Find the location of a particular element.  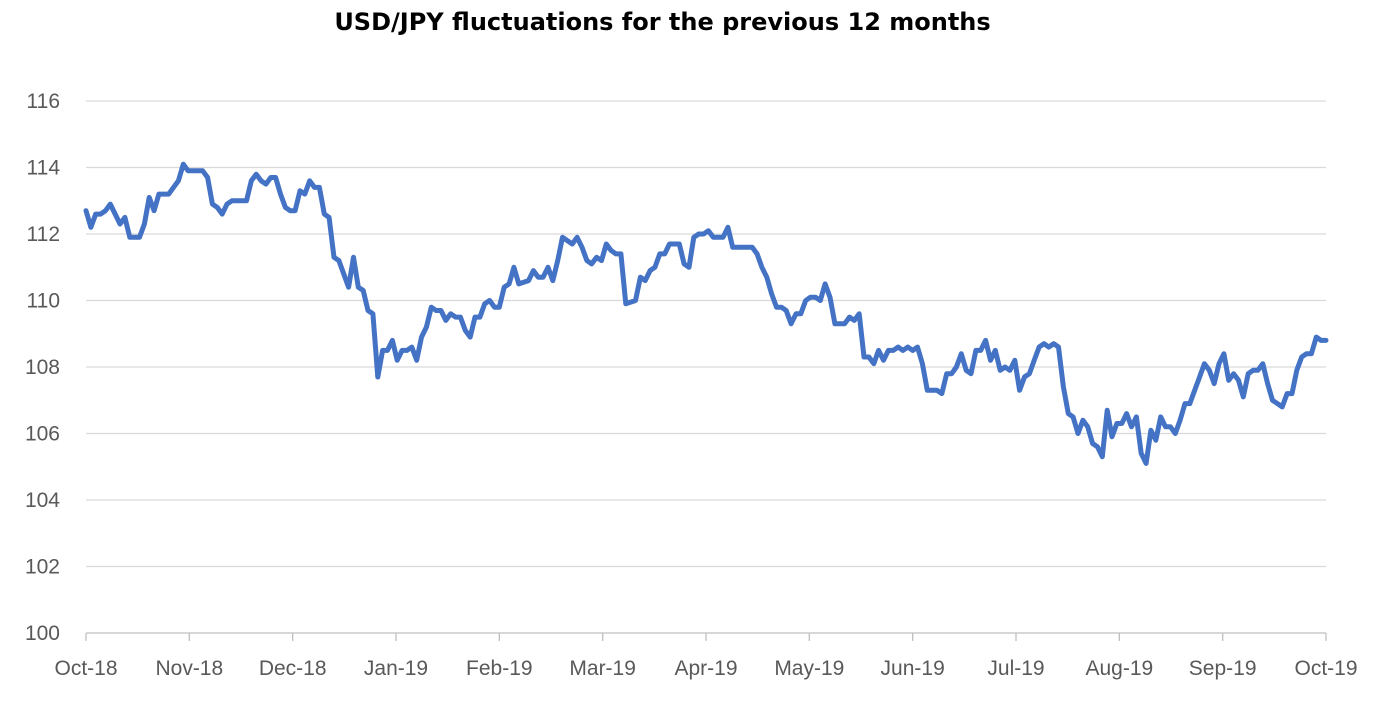

x-tick-label: Aug-19 is located at coordinates (1119, 668).